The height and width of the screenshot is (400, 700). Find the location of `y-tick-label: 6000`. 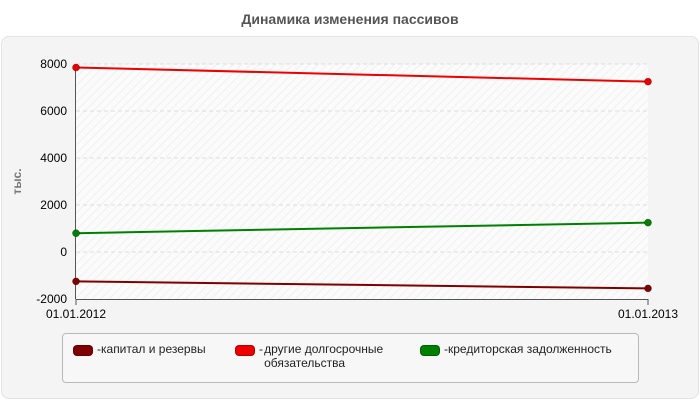

y-tick-label: 6000 is located at coordinates (53, 111).